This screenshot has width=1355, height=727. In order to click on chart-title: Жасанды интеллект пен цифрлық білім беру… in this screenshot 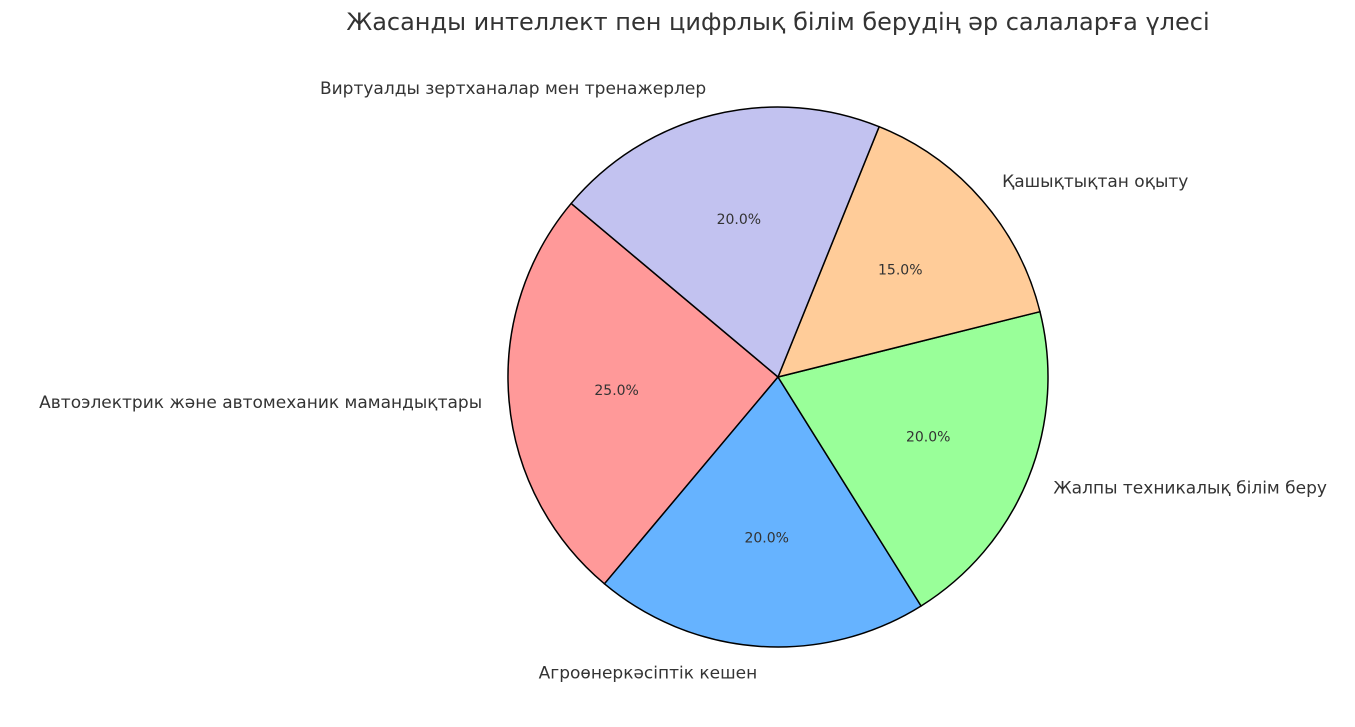, I will do `click(777, 22)`.